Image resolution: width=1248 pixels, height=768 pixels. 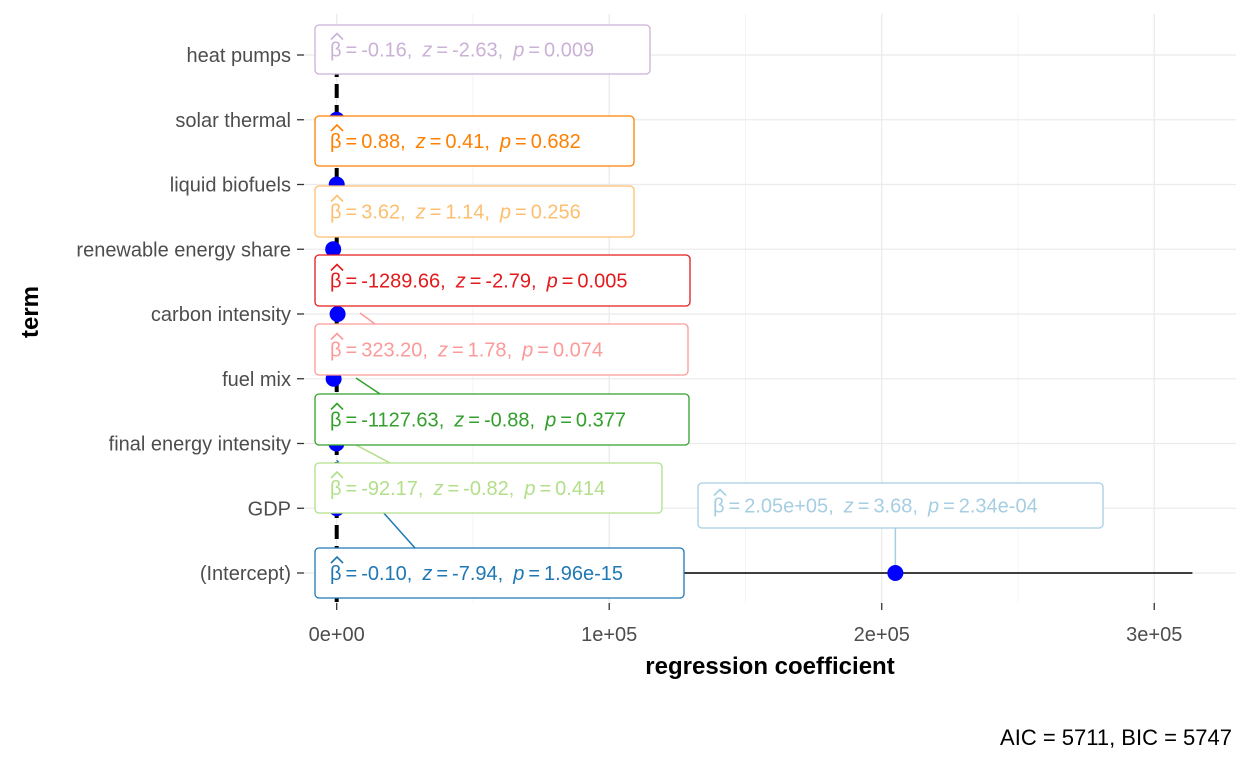 What do you see at coordinates (238, 56) in the screenshot?
I see `y-tick-label: heat pumps` at bounding box center [238, 56].